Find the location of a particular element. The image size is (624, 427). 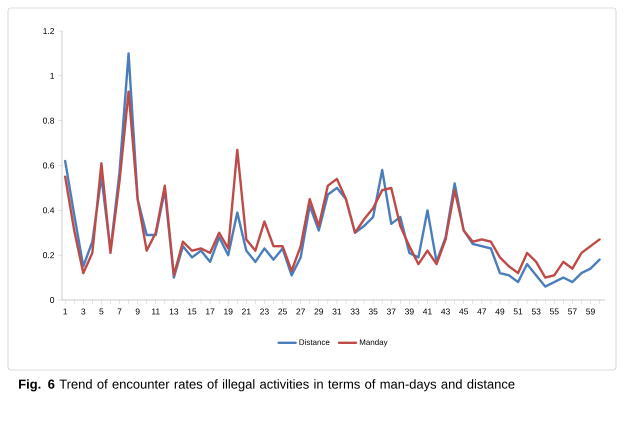

y-tick-label: 0 is located at coordinates (52, 300).